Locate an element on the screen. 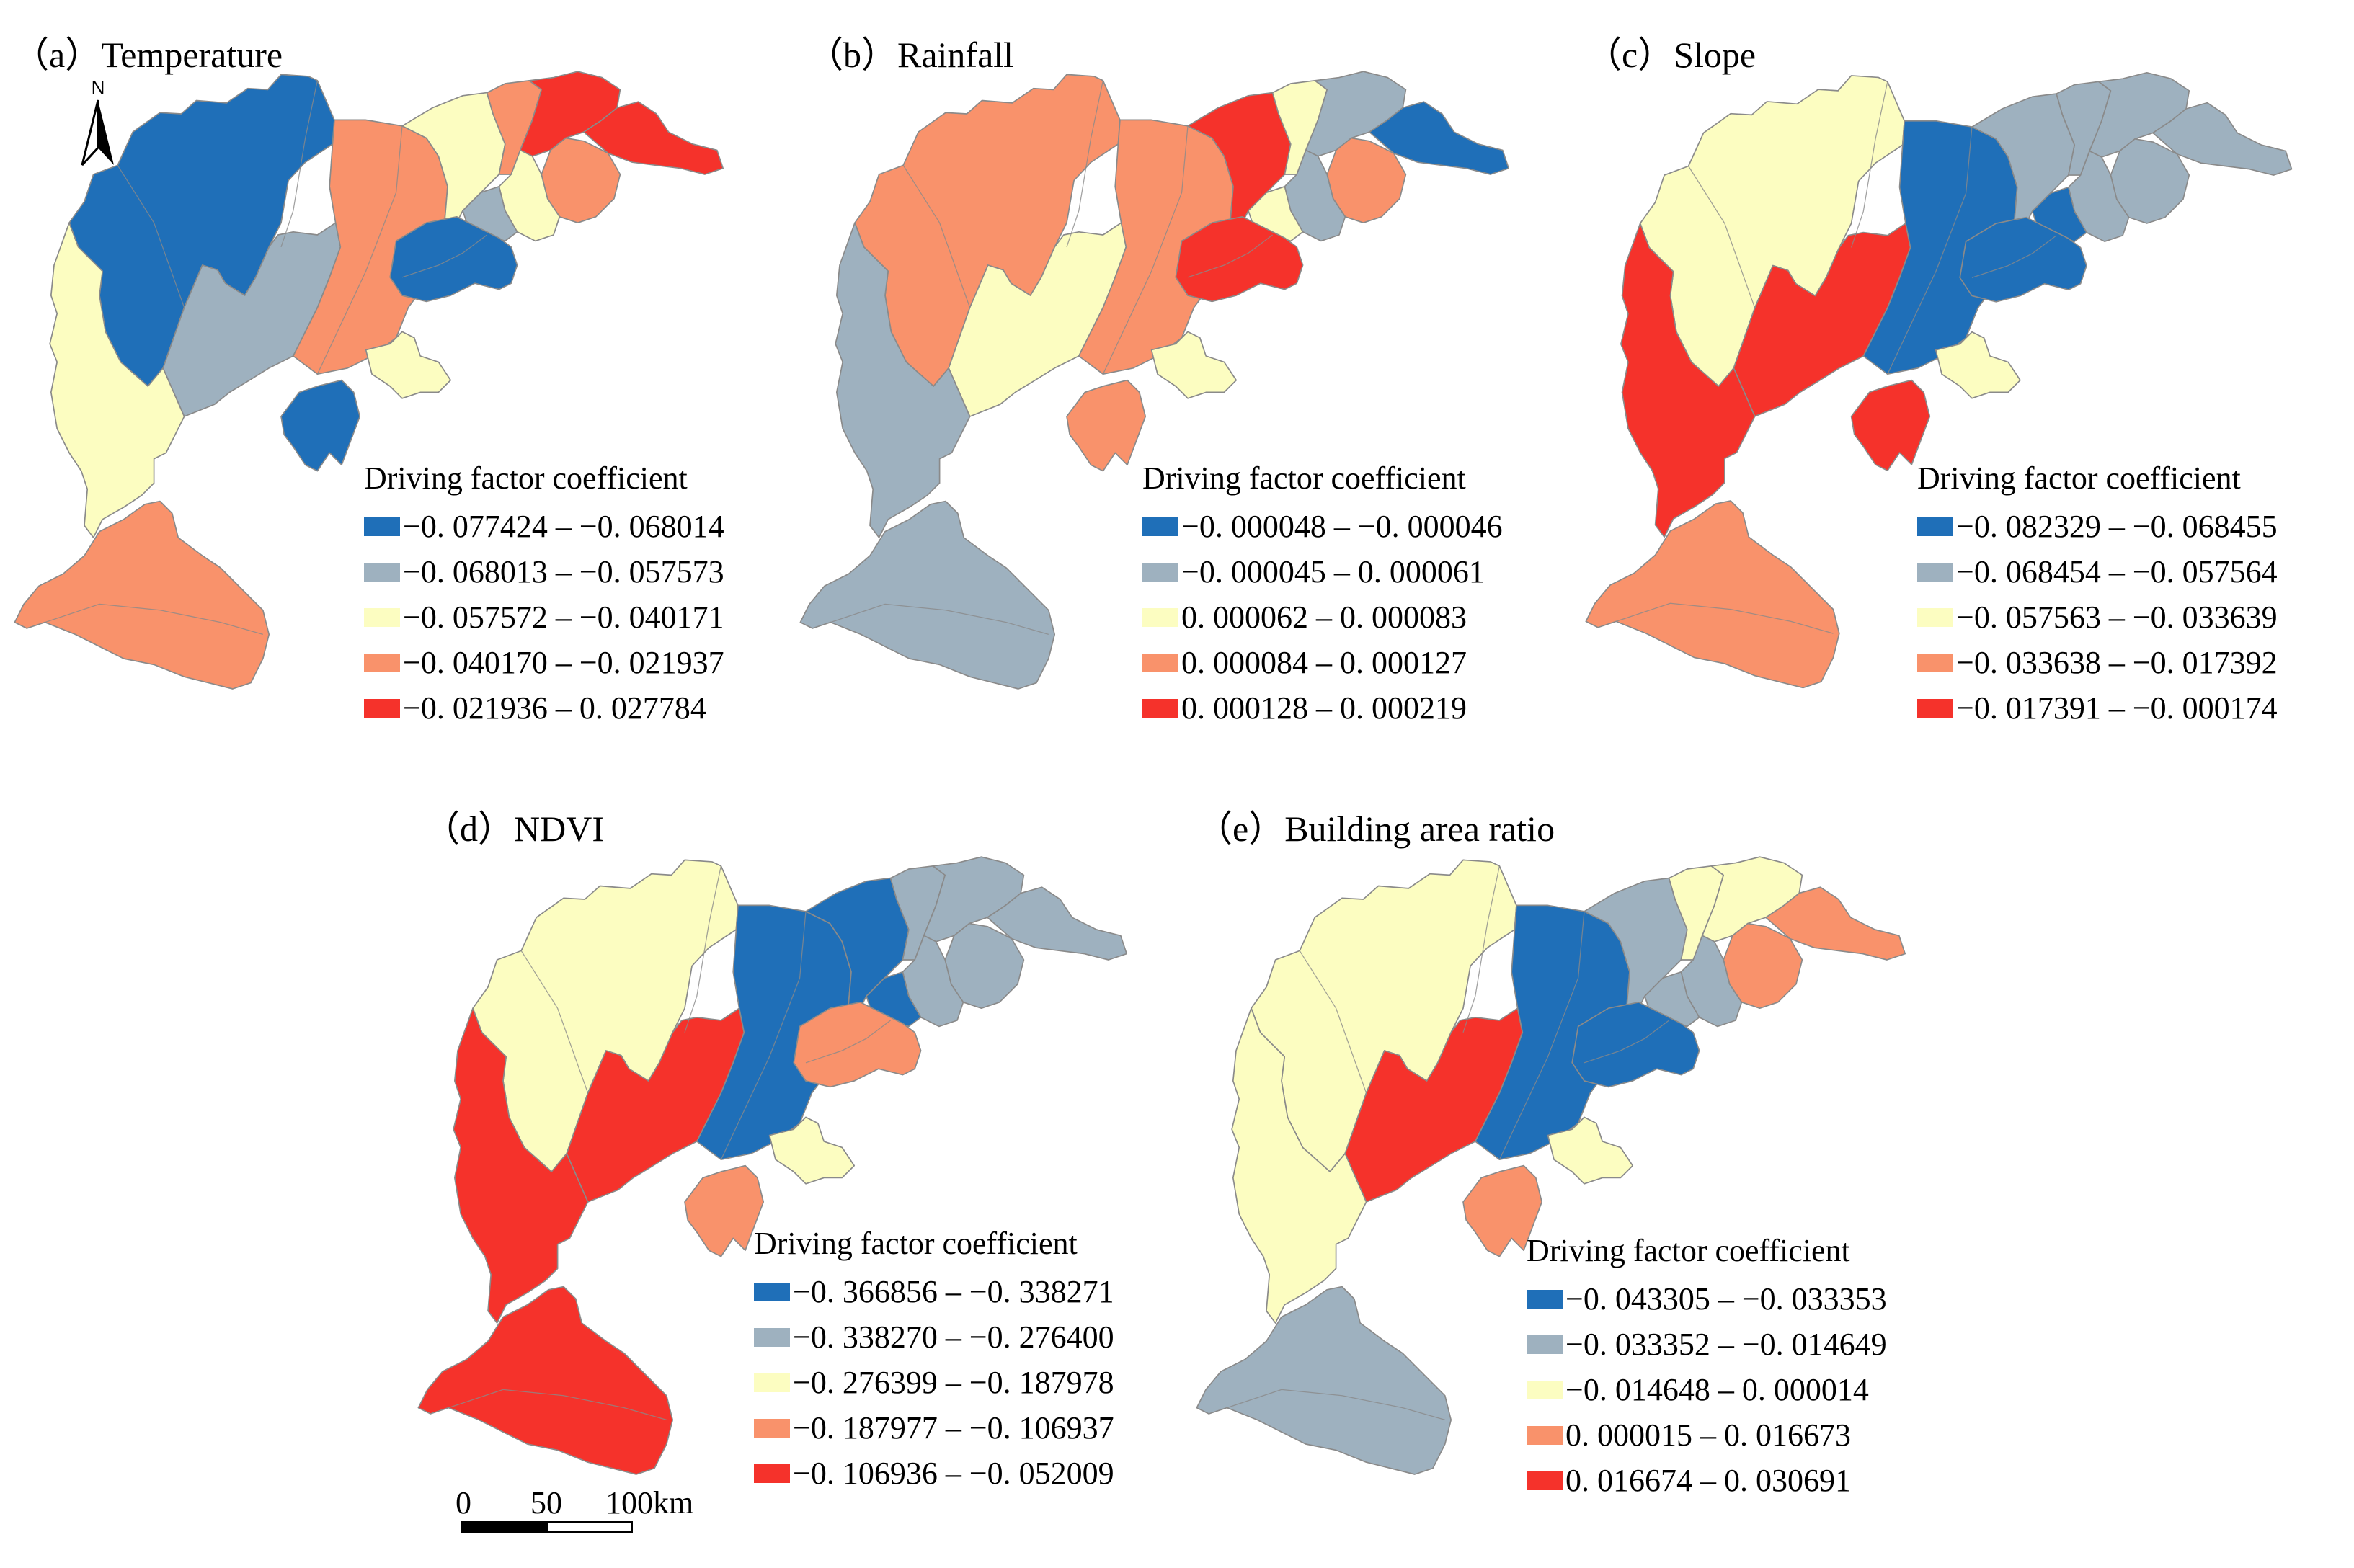  legend-label: −0. 017391 – −0. 000174 is located at coordinates (2117, 708).